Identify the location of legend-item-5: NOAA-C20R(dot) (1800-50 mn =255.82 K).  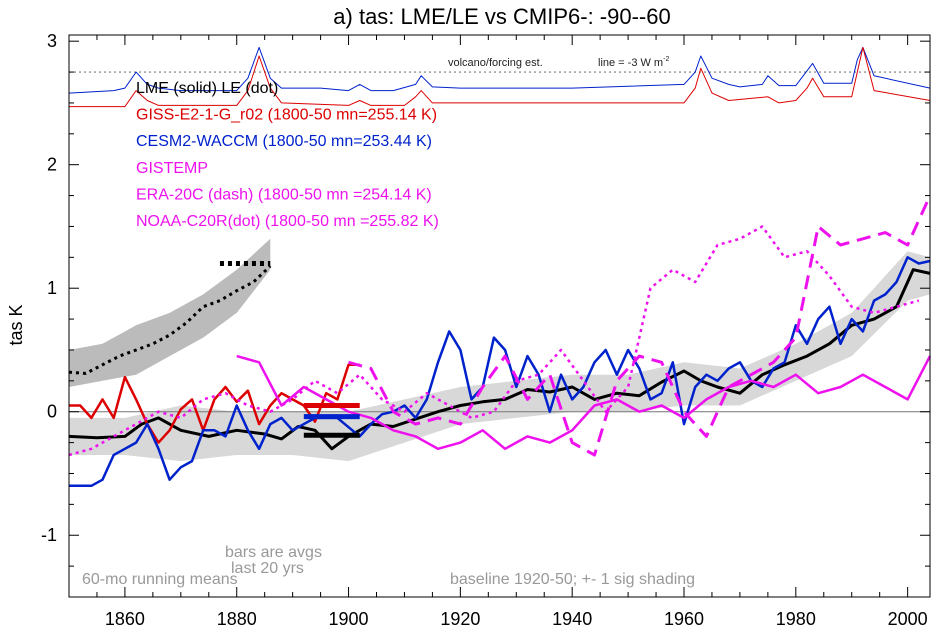
(287, 221).